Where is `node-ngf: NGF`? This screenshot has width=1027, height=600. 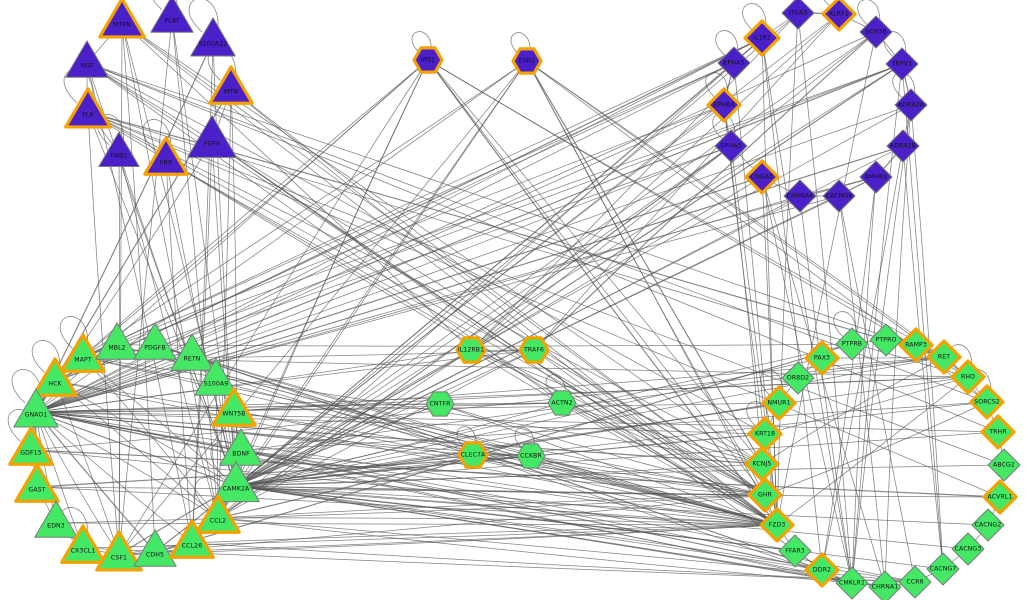 node-ngf: NGF is located at coordinates (87, 63).